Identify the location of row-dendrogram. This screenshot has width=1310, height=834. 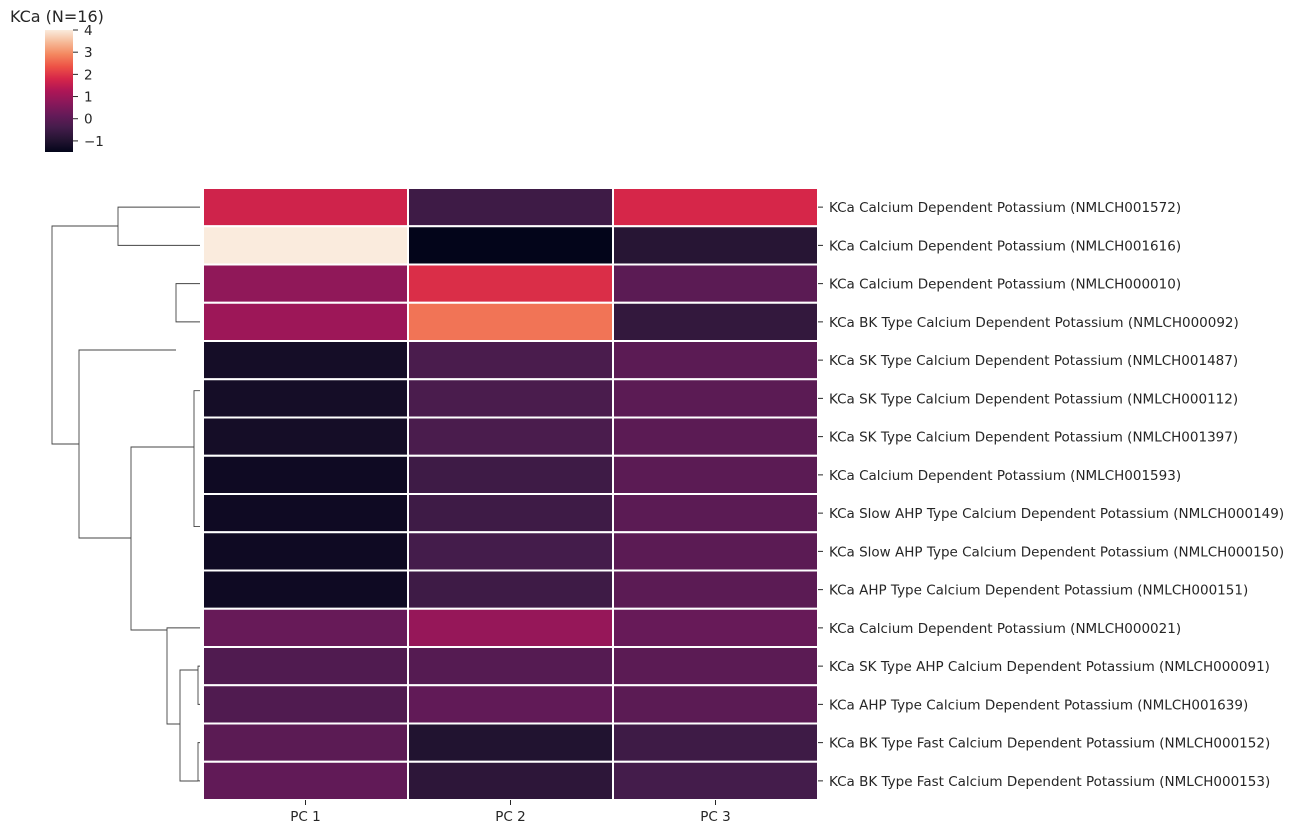
(125, 494).